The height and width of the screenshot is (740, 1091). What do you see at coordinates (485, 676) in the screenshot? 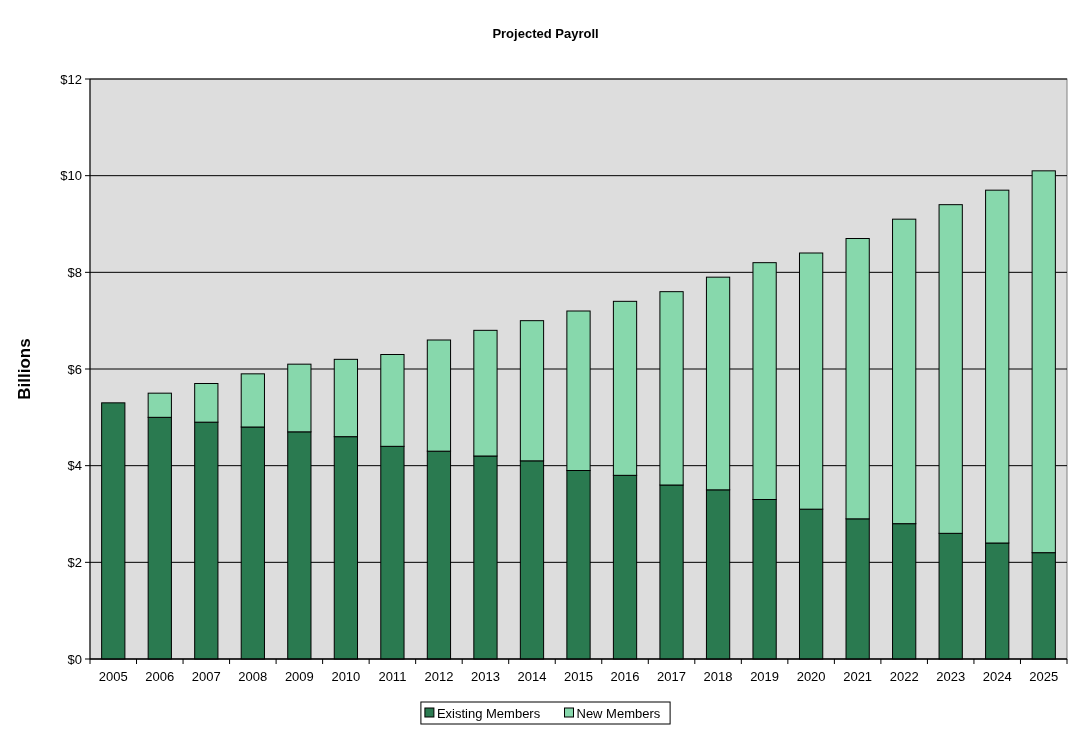
I see `x-tick-label: 2013` at bounding box center [485, 676].